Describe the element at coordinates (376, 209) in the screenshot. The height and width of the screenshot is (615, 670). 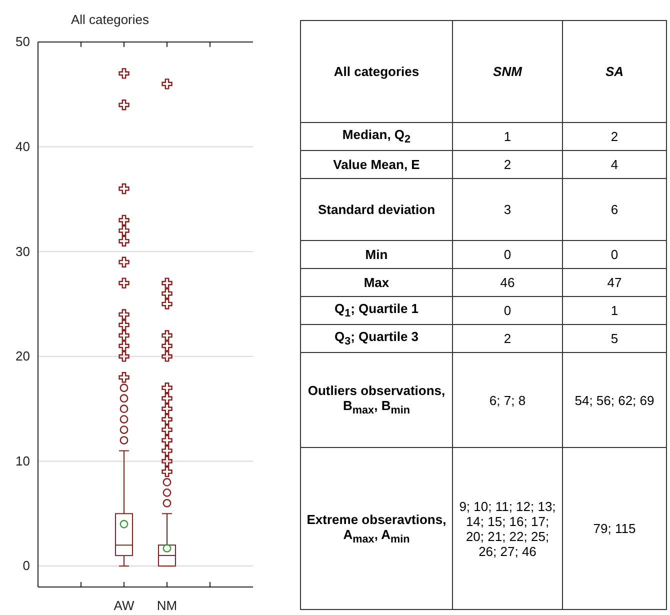
I see `text: Standard deviation` at that location.